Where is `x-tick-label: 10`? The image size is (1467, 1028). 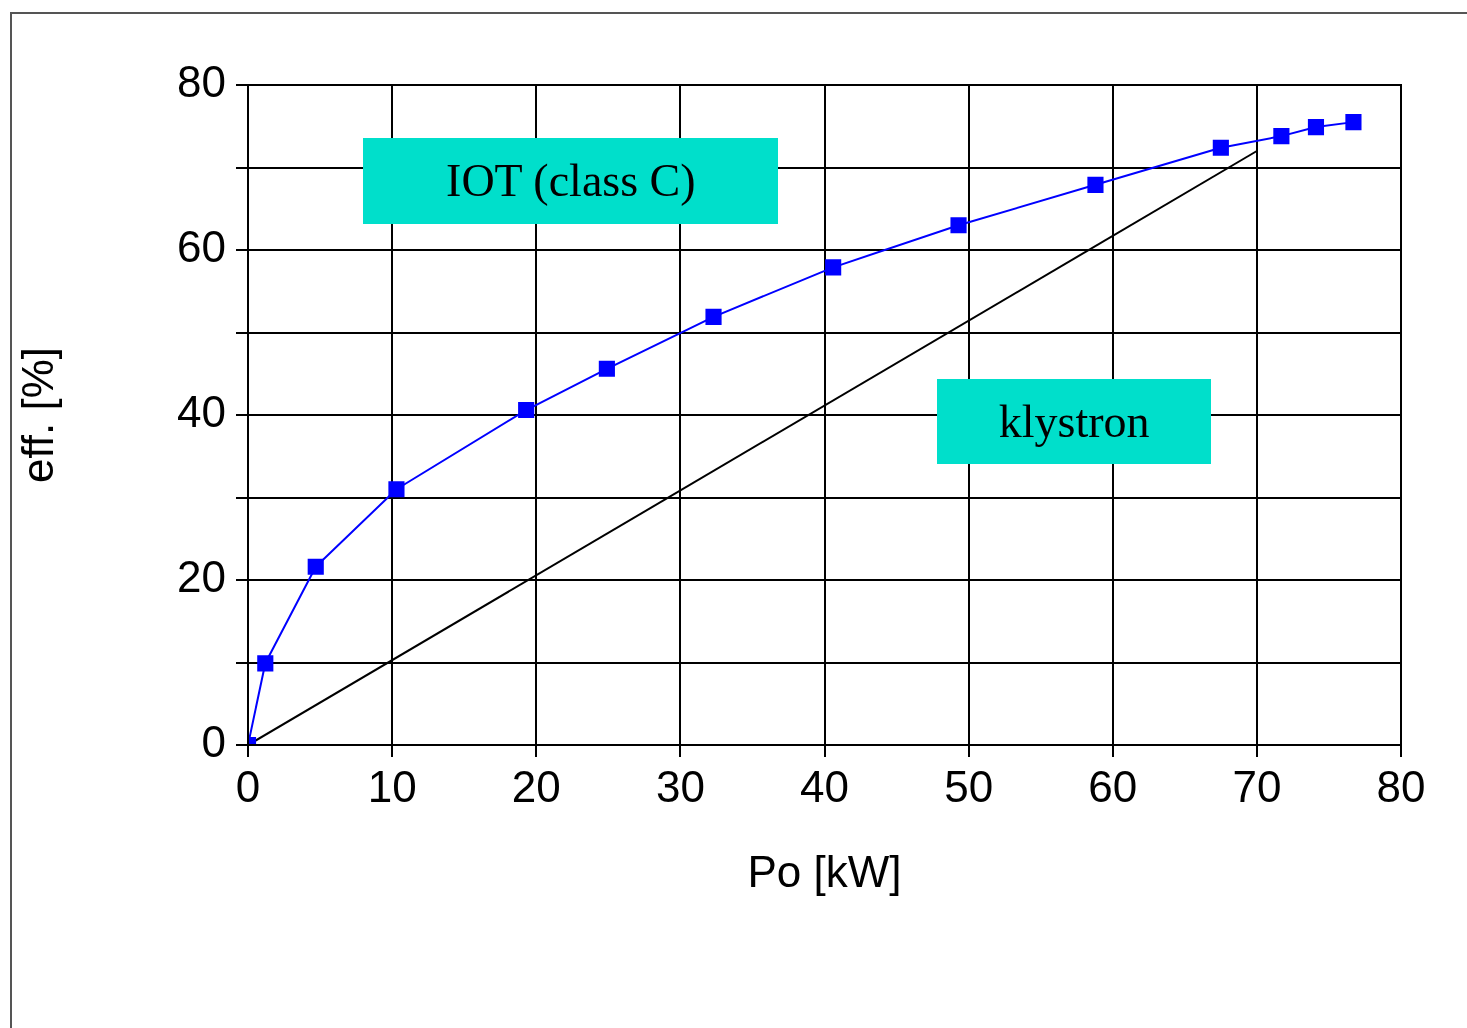 x-tick-label: 10 is located at coordinates (392, 786).